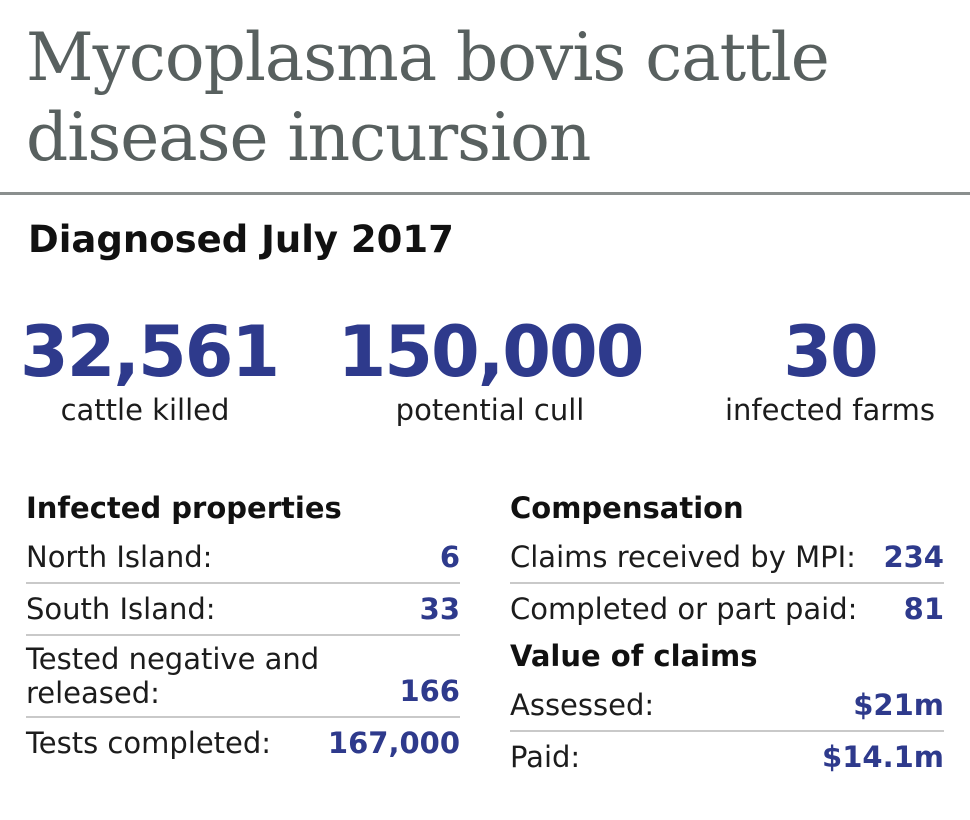 This screenshot has height=820, width=970. What do you see at coordinates (429, 691) in the screenshot?
I see `row-value: 166` at bounding box center [429, 691].